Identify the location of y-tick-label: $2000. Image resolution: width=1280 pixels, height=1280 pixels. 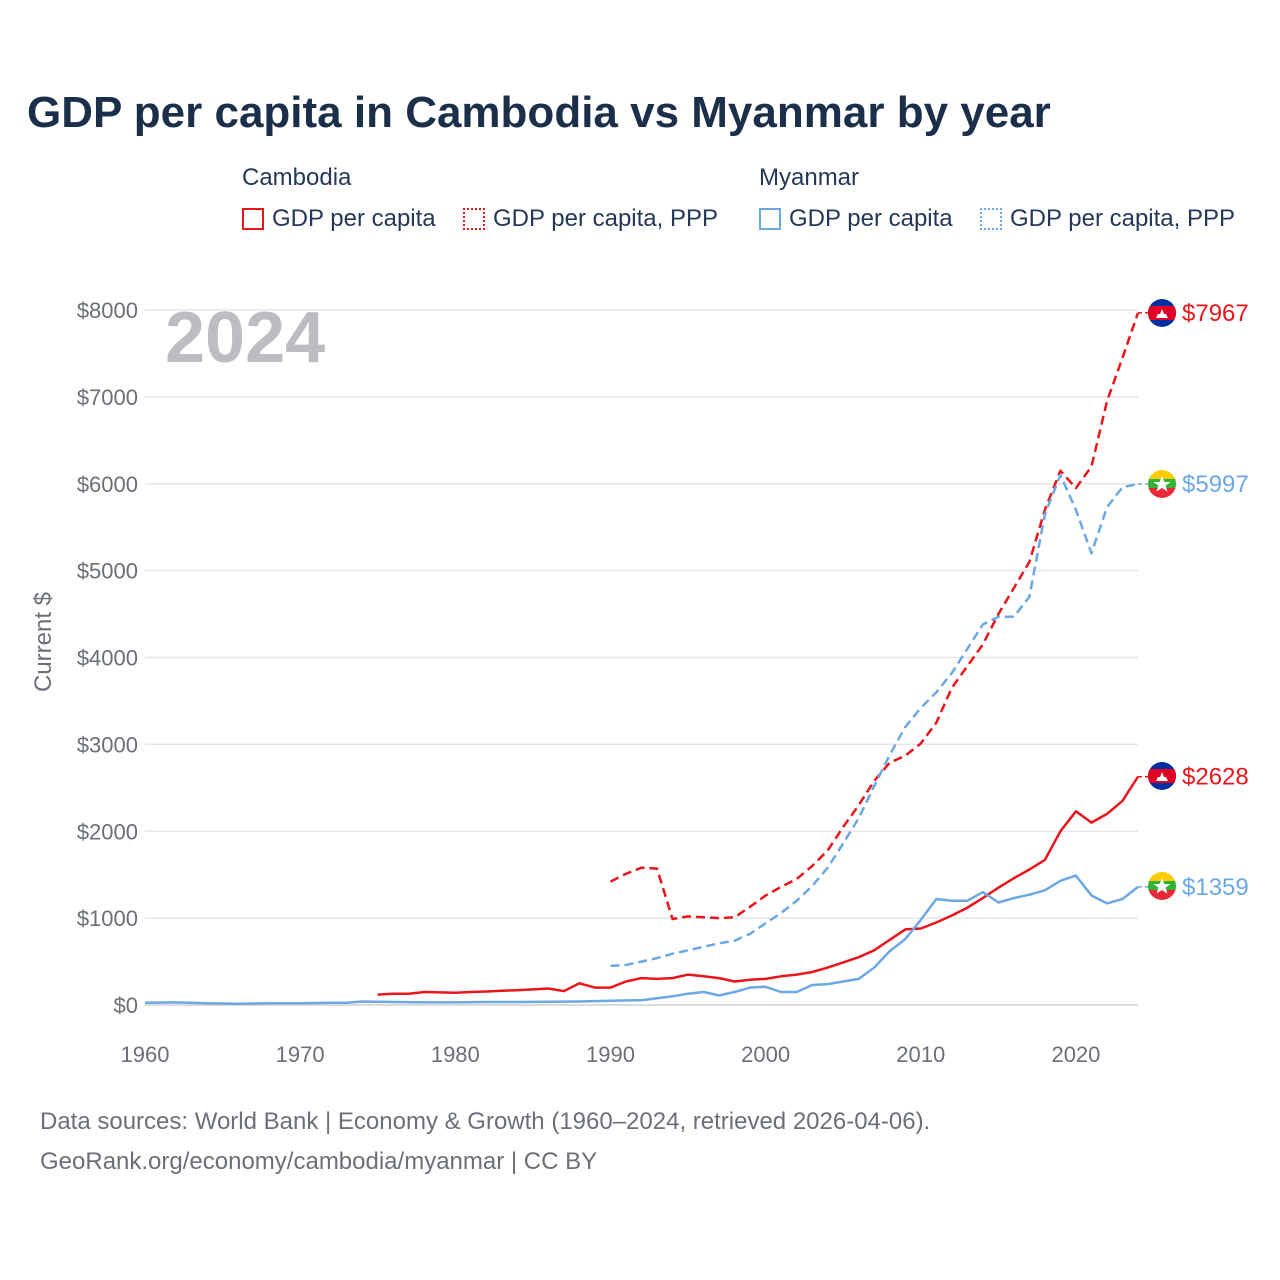
(107, 831).